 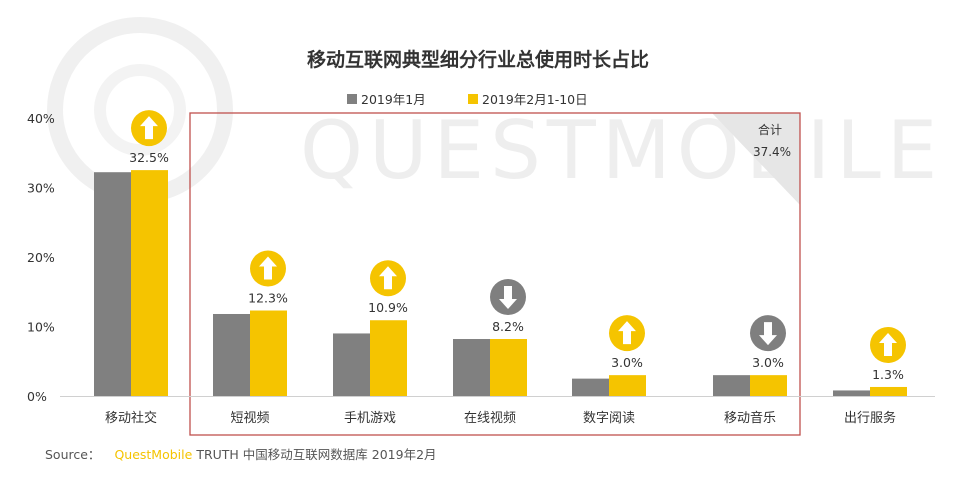 I want to click on data-label: 1.3%, so click(x=888, y=374).